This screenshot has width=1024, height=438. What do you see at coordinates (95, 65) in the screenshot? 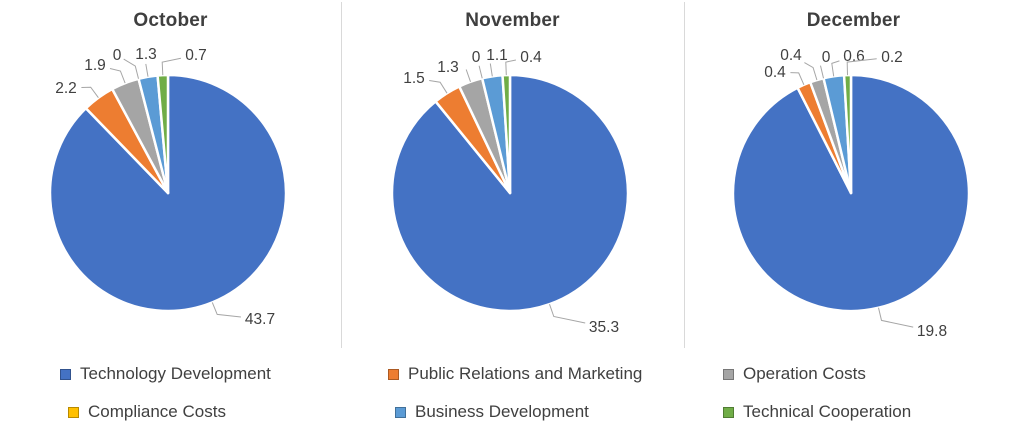
I see `data-label: 1.9` at bounding box center [95, 65].